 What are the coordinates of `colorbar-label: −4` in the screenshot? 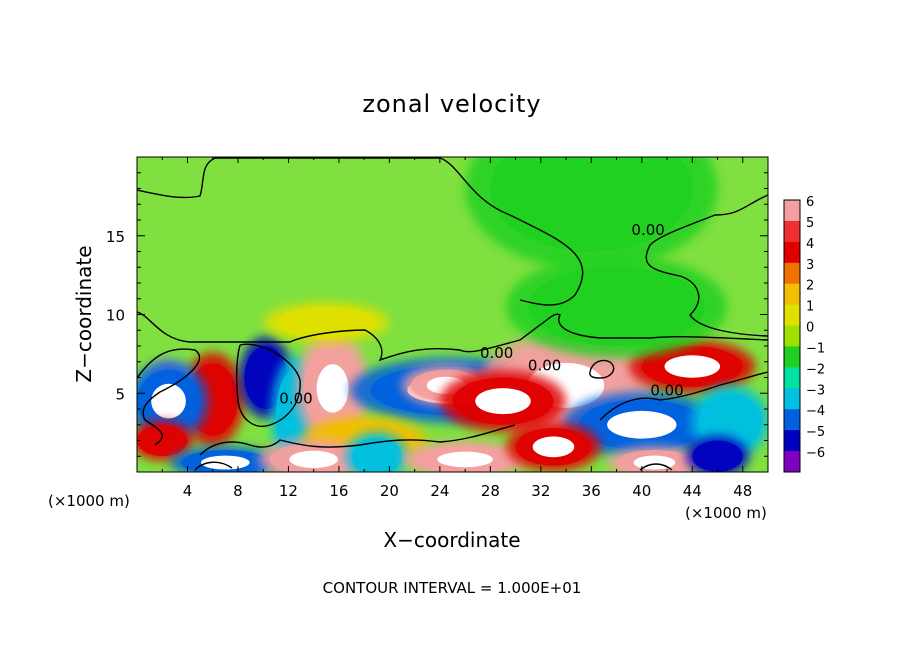 It's located at (815, 411).